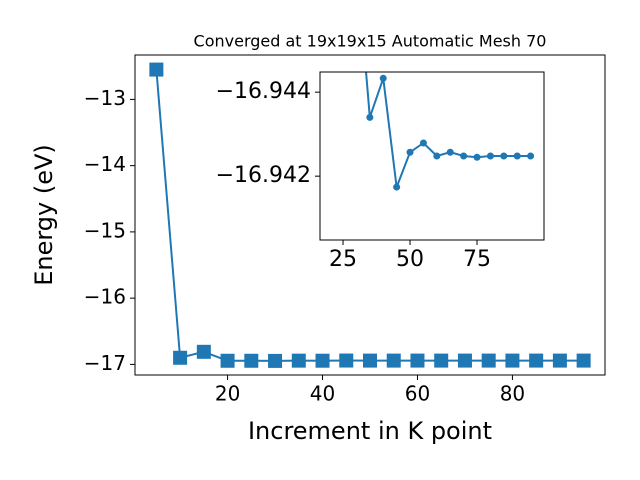  I want to click on x-tick-label: 40, so click(322, 394).